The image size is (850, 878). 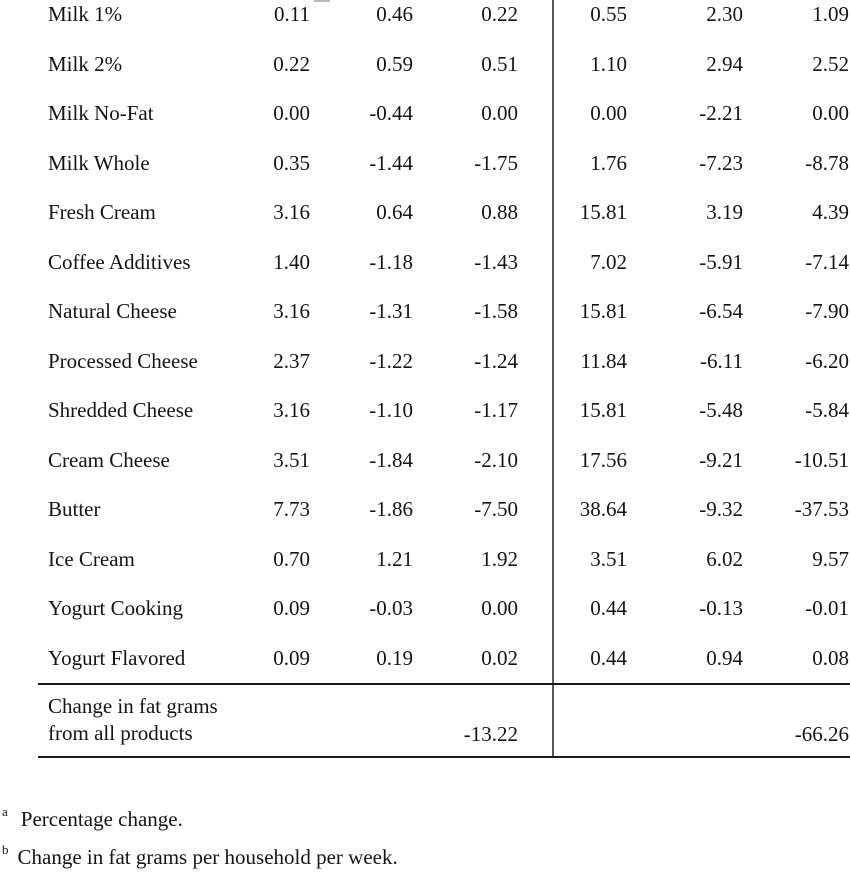 What do you see at coordinates (391, 261) in the screenshot?
I see `value-cell: -1.18` at bounding box center [391, 261].